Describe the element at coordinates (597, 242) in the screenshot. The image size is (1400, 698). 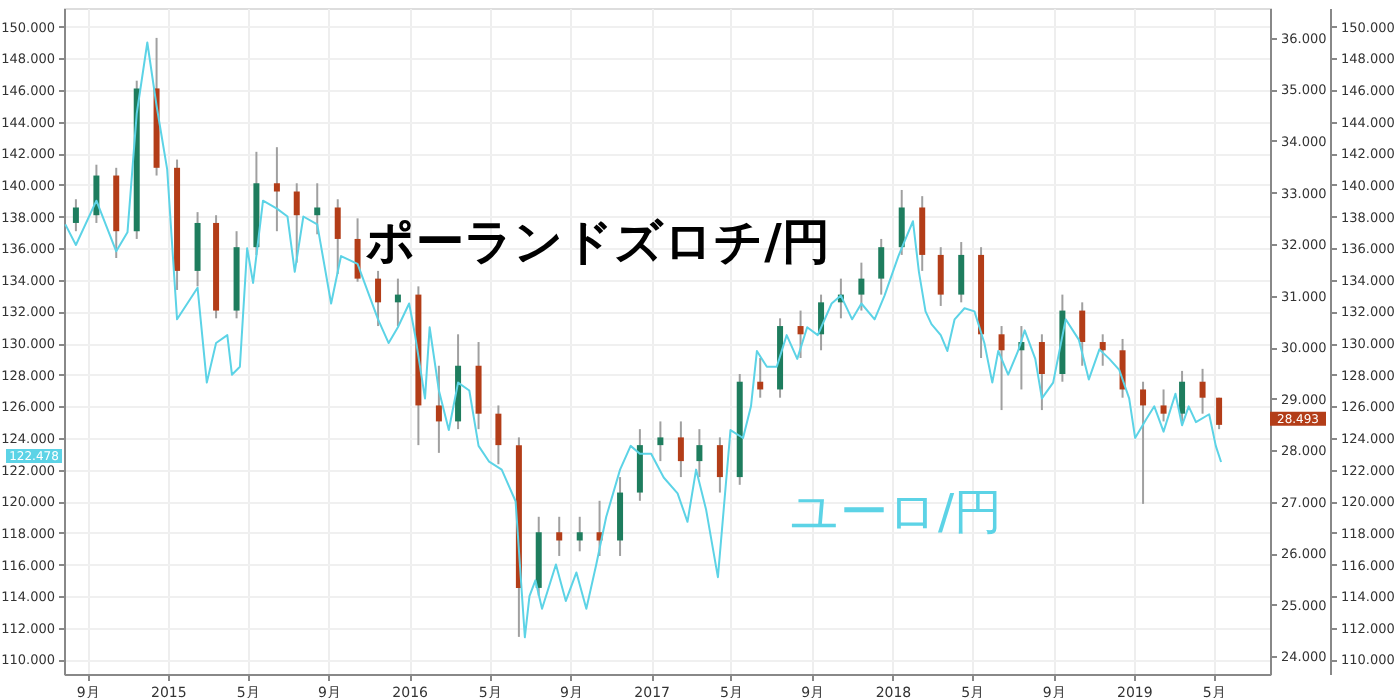
I see `series-label: ポーランドズロチ/円` at that location.